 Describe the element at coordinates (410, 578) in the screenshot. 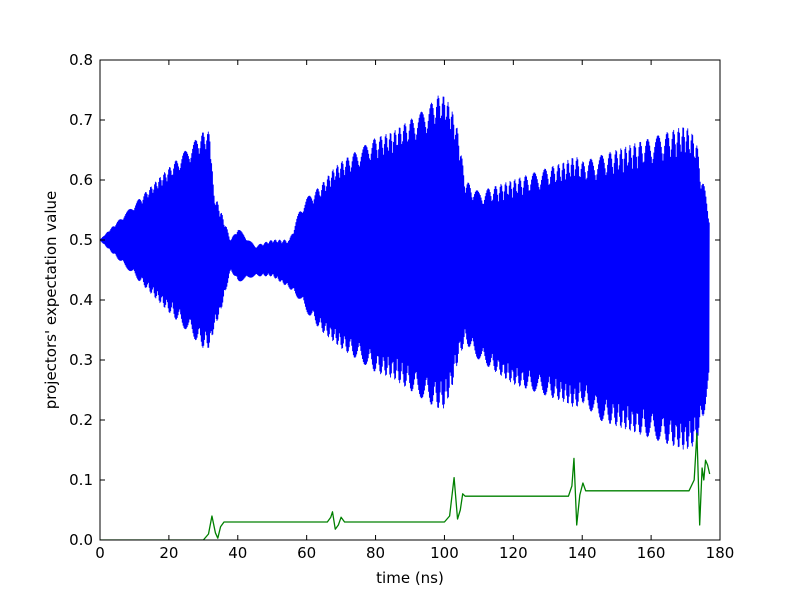

I see `x-axis-label: time (ns)` at that location.